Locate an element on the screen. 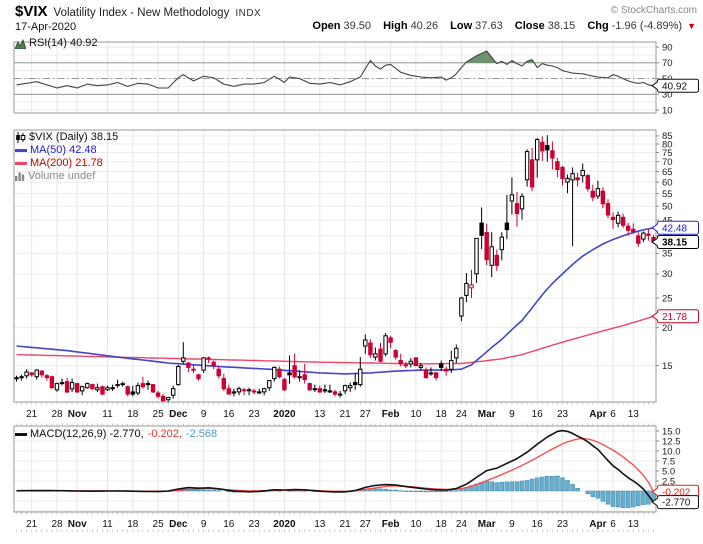  svg-text: 21.78 is located at coordinates (674, 317).